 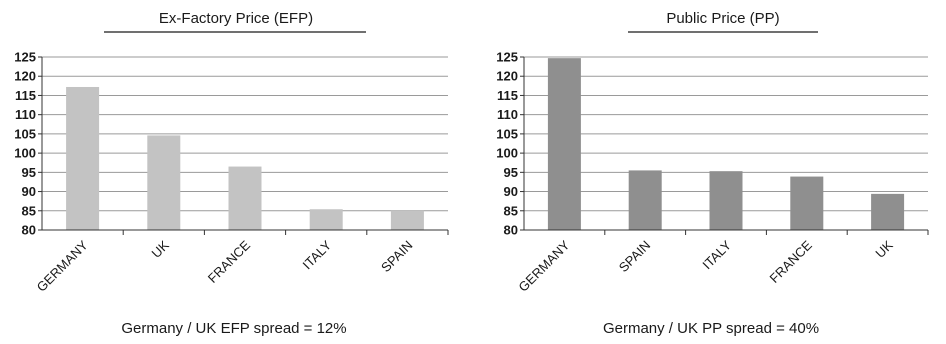 I want to click on chart-title: Ex-Factory Price (EFP), so click(x=236, y=18).